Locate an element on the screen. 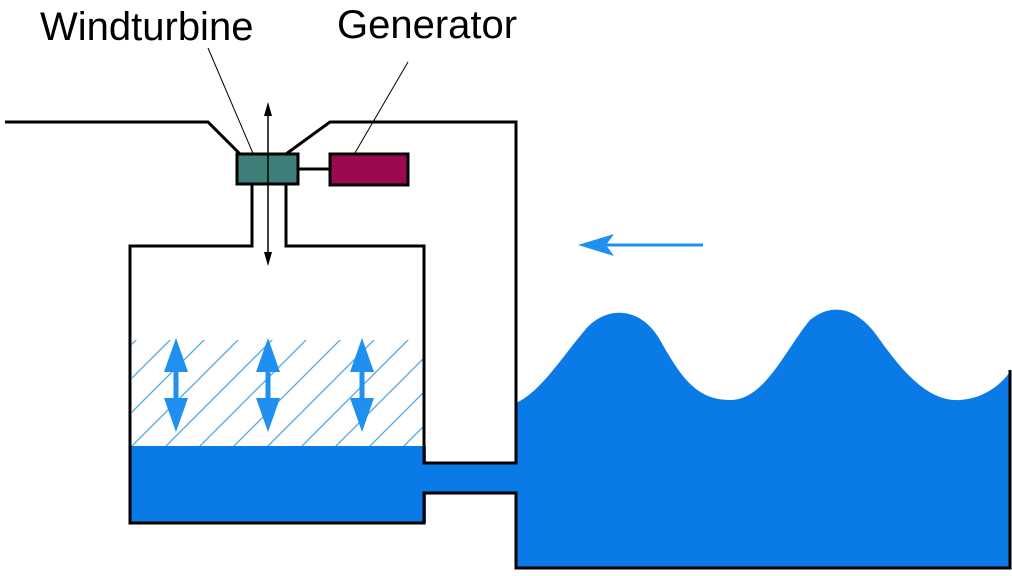 The image size is (1012, 576). roof-line is located at coordinates (123, 138).